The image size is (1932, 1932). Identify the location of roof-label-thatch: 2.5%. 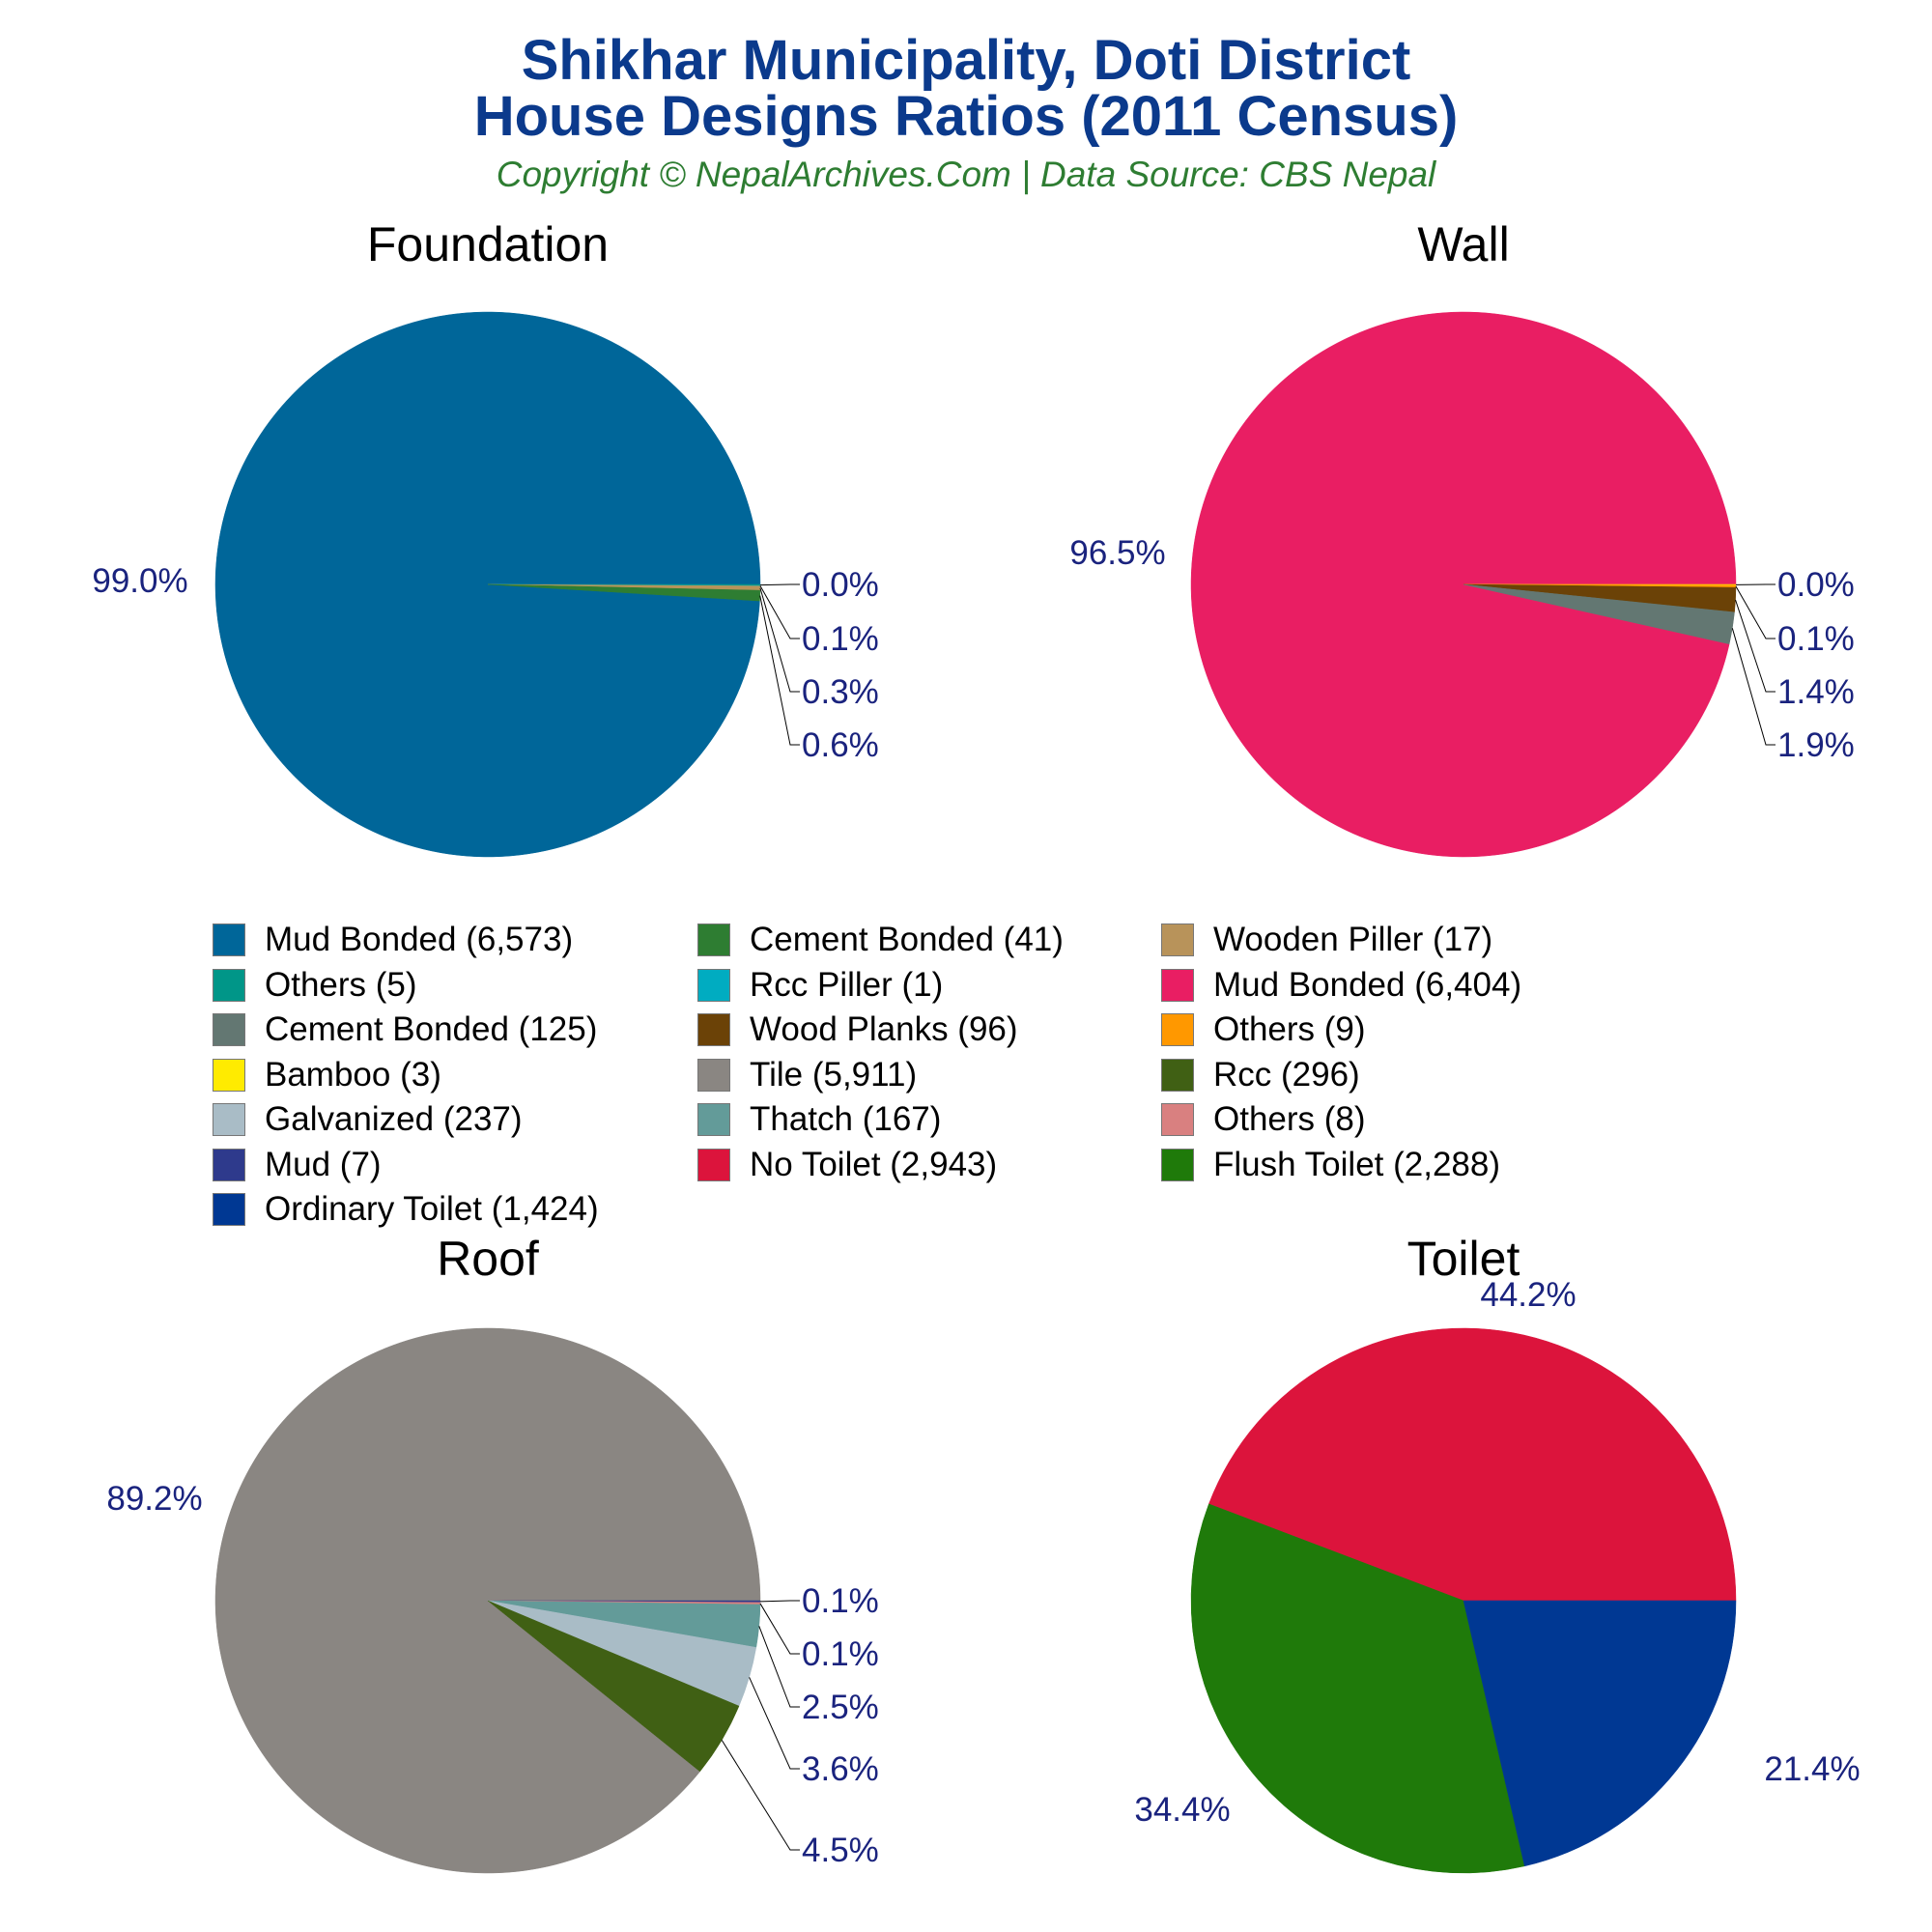
(840, 1707).